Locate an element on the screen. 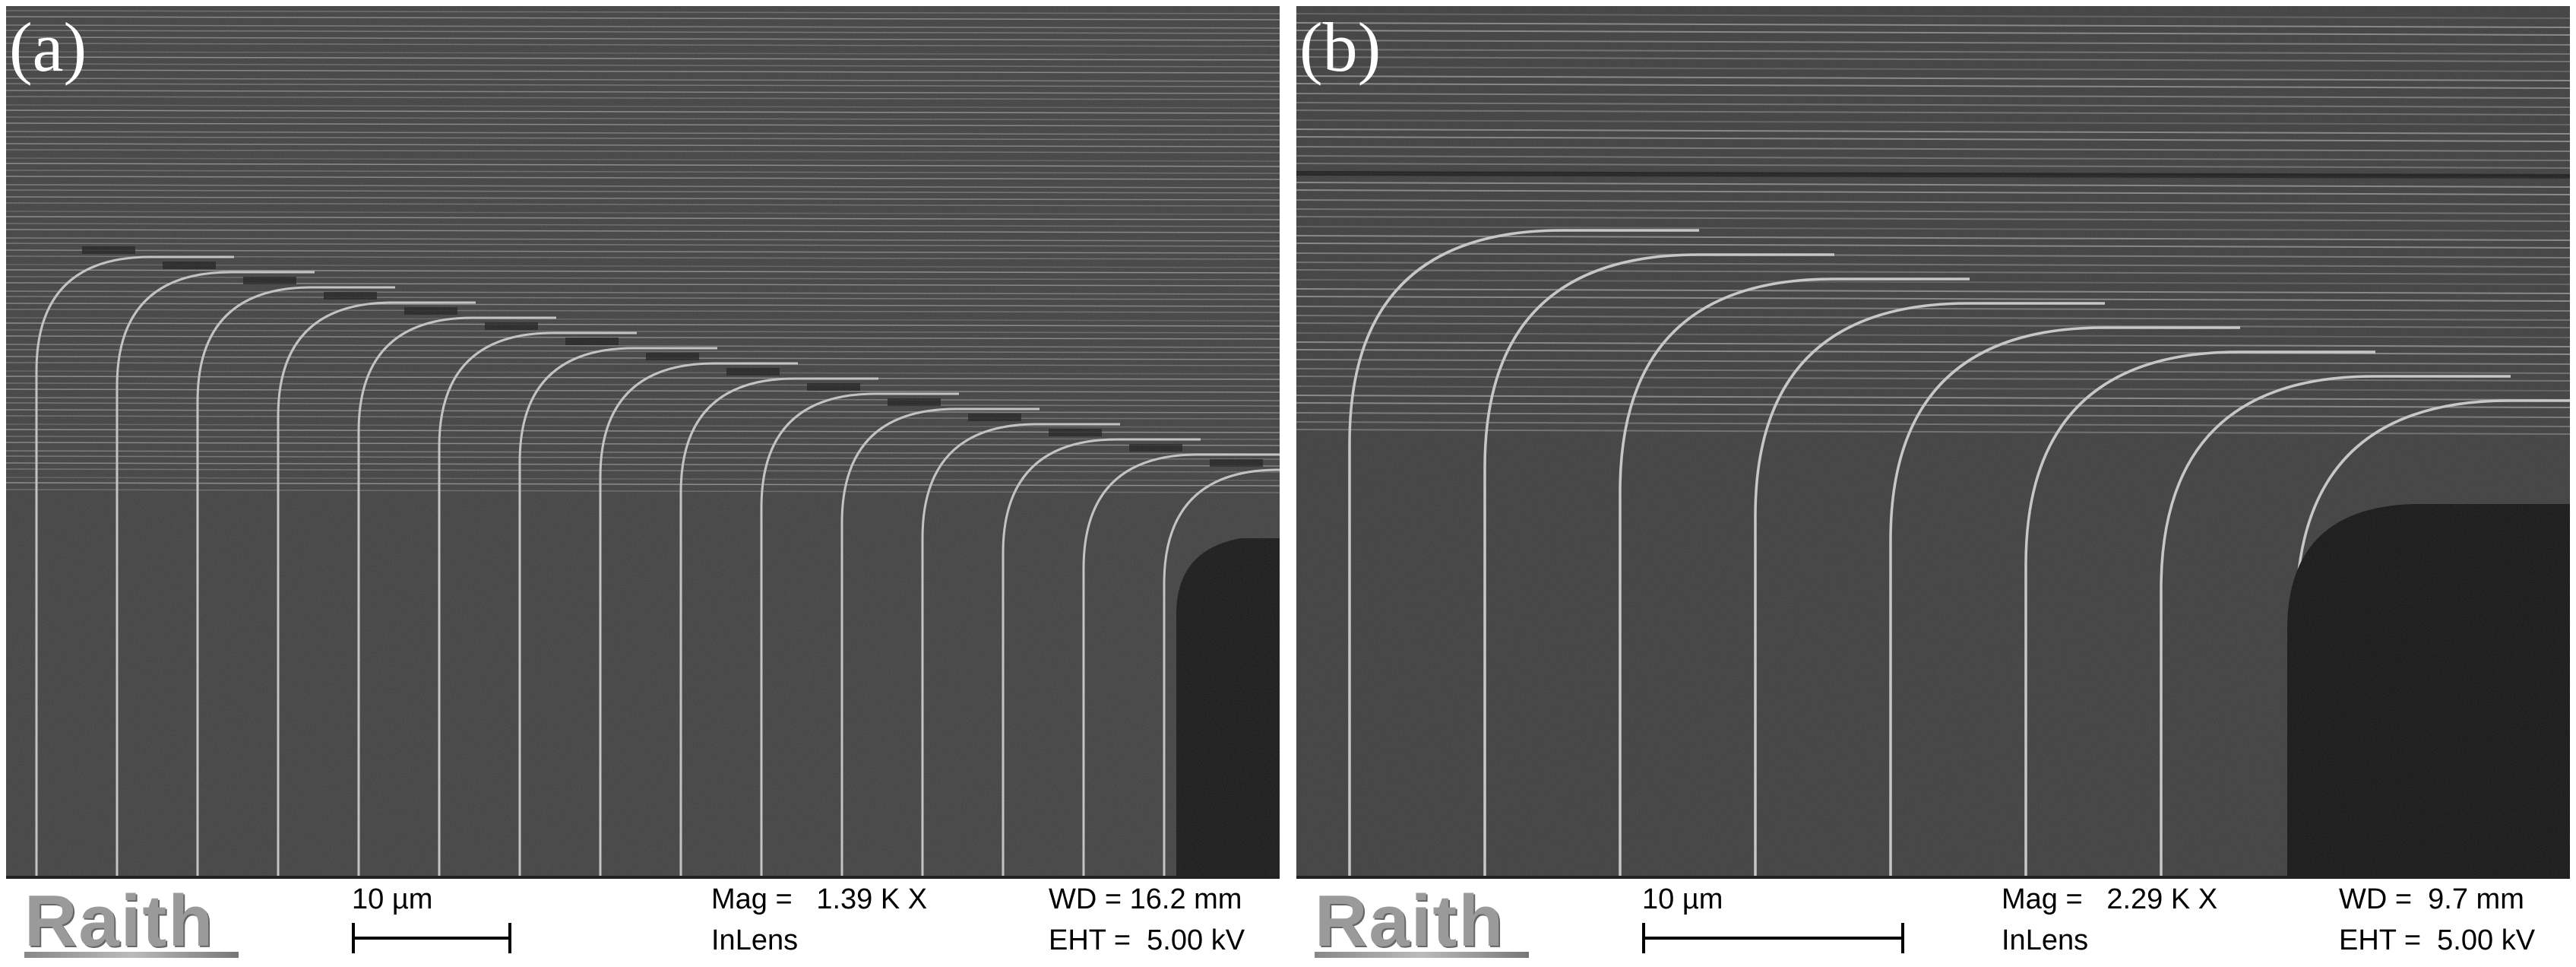  panel-label-a: (a) is located at coordinates (48, 47).